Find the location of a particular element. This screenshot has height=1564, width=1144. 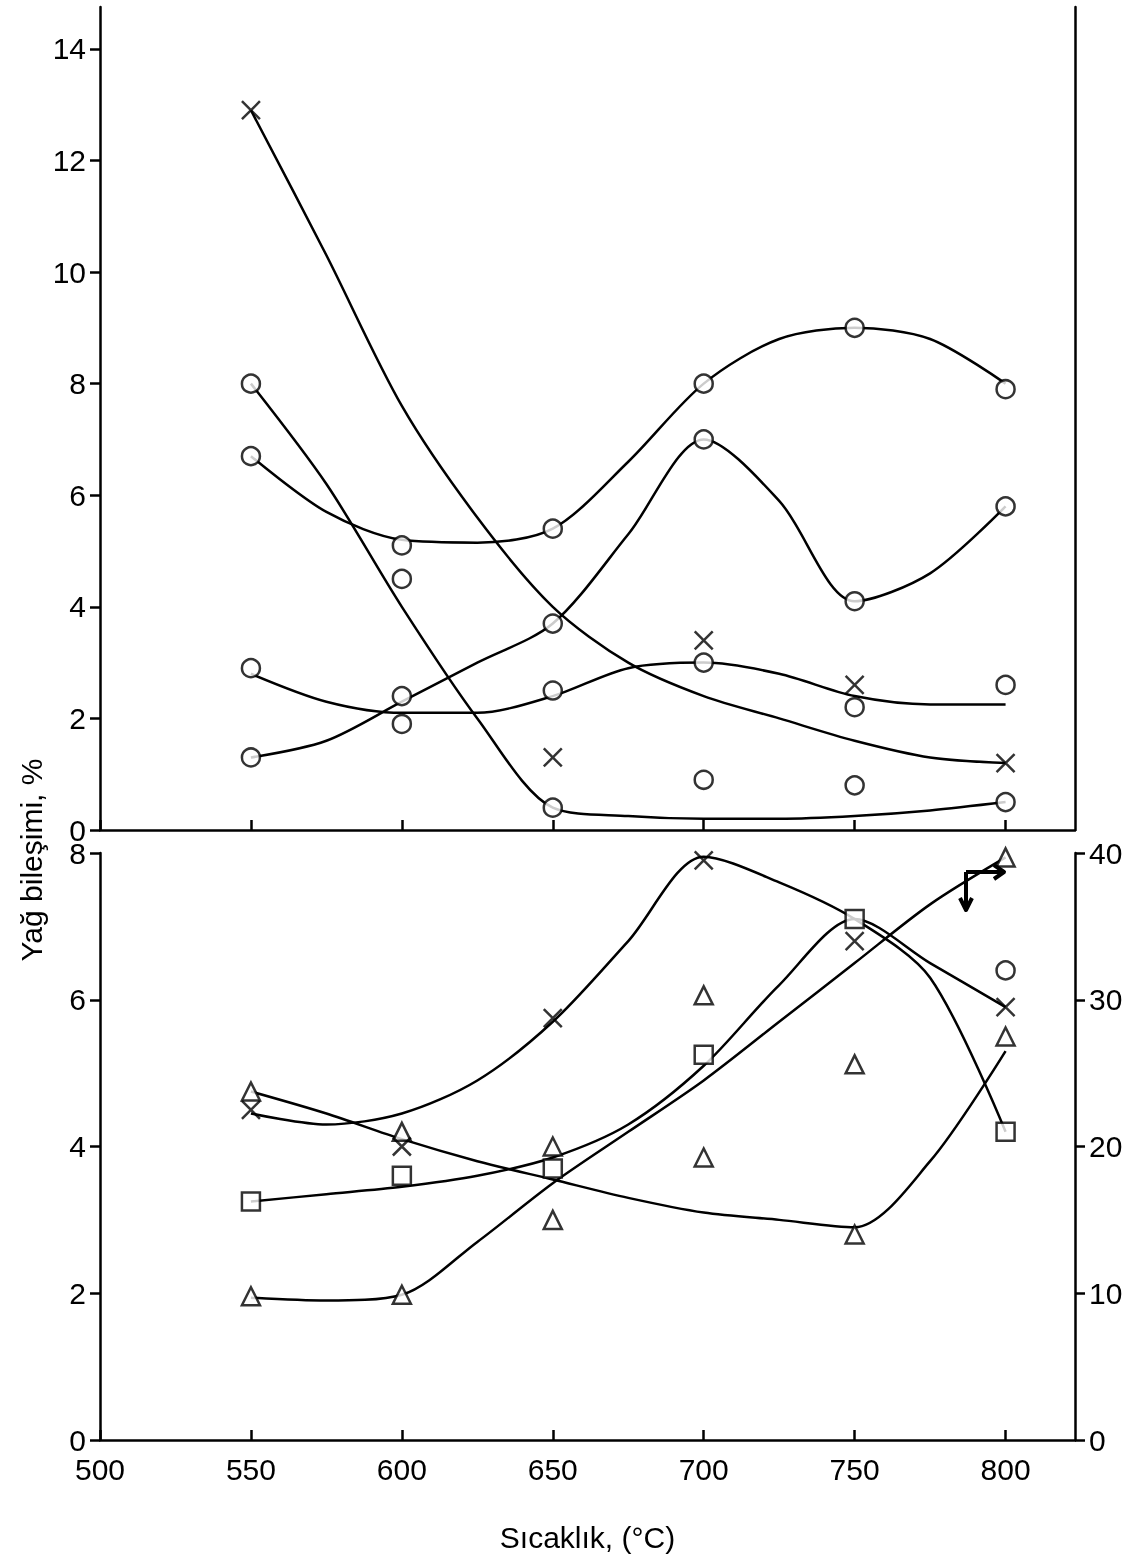

y-tick-label: 10 is located at coordinates (69, 272).